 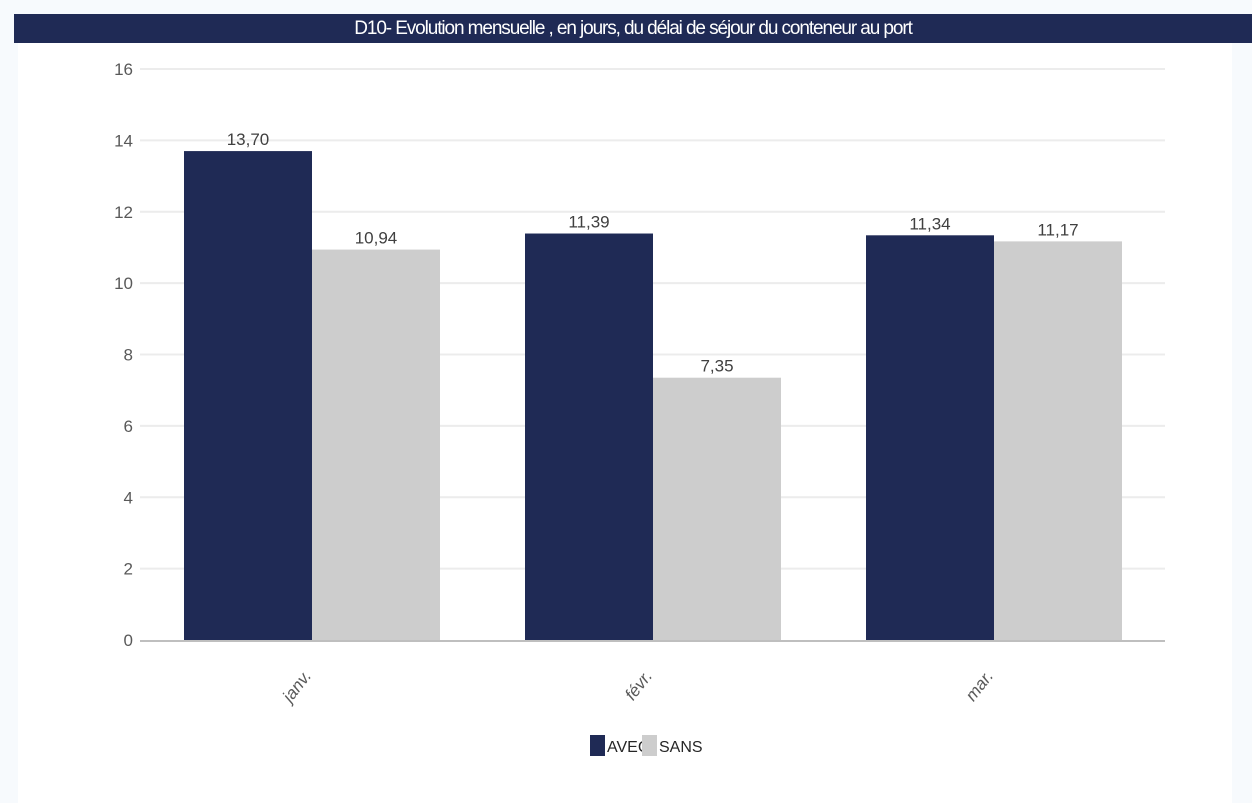 What do you see at coordinates (128, 569) in the screenshot?
I see `y-tick-label: 2` at bounding box center [128, 569].